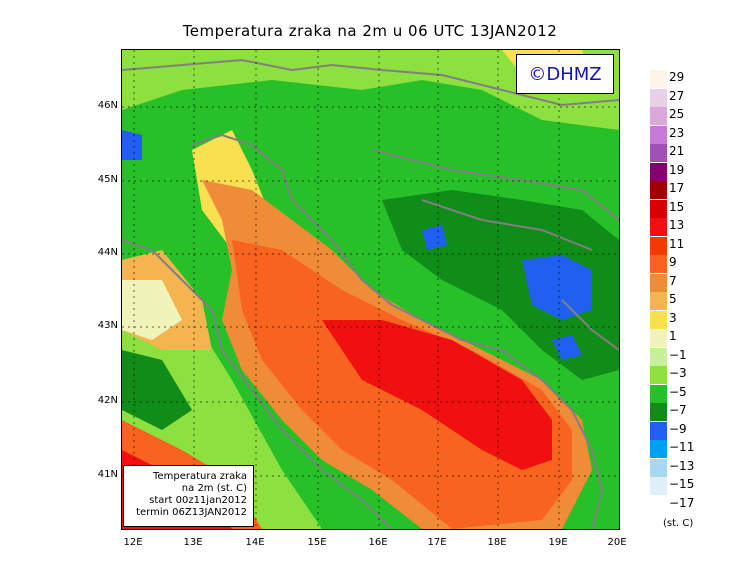 This screenshot has width=740, height=582. What do you see at coordinates (107, 179) in the screenshot?
I see `lat-tick-label: 45N` at bounding box center [107, 179].